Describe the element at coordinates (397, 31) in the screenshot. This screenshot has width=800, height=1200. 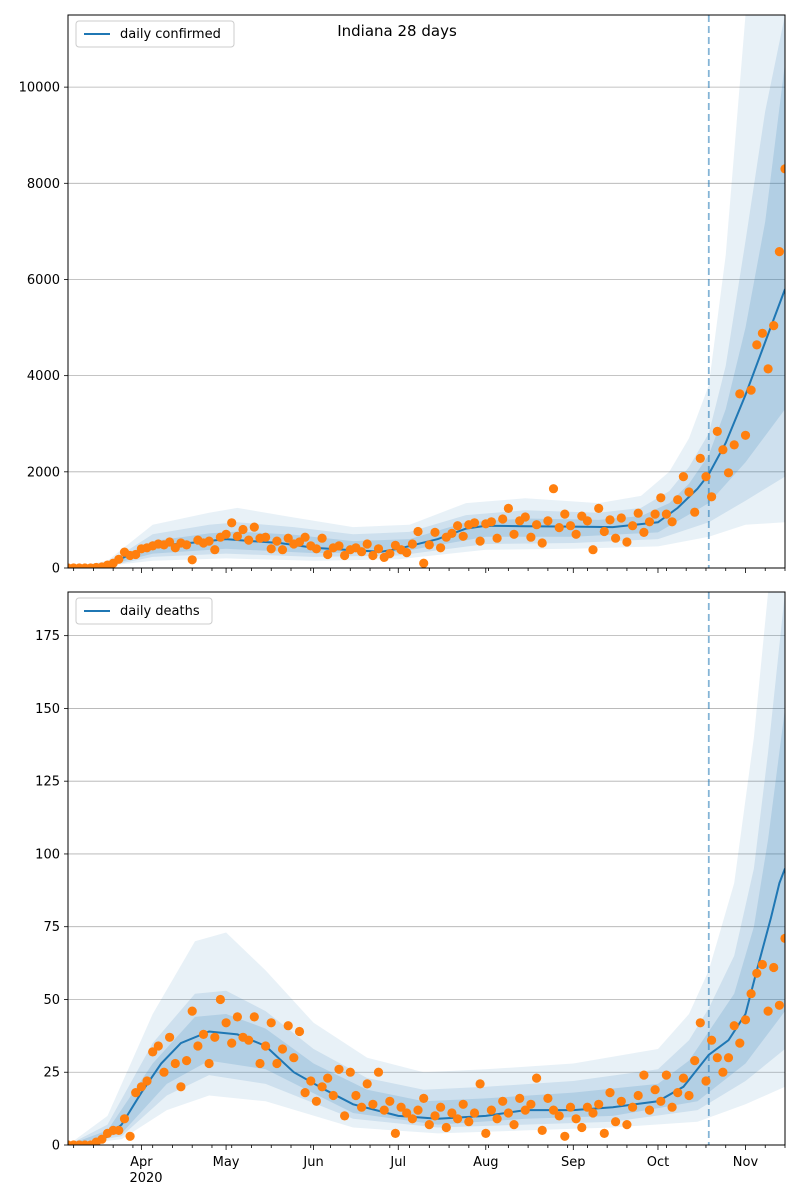
I see `chart-title: Indiana 28 days` at that location.